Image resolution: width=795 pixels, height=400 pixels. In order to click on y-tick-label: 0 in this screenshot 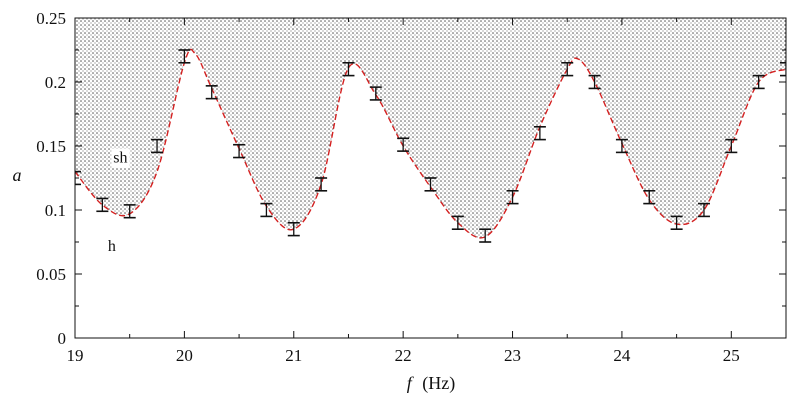, I will do `click(62, 338)`.